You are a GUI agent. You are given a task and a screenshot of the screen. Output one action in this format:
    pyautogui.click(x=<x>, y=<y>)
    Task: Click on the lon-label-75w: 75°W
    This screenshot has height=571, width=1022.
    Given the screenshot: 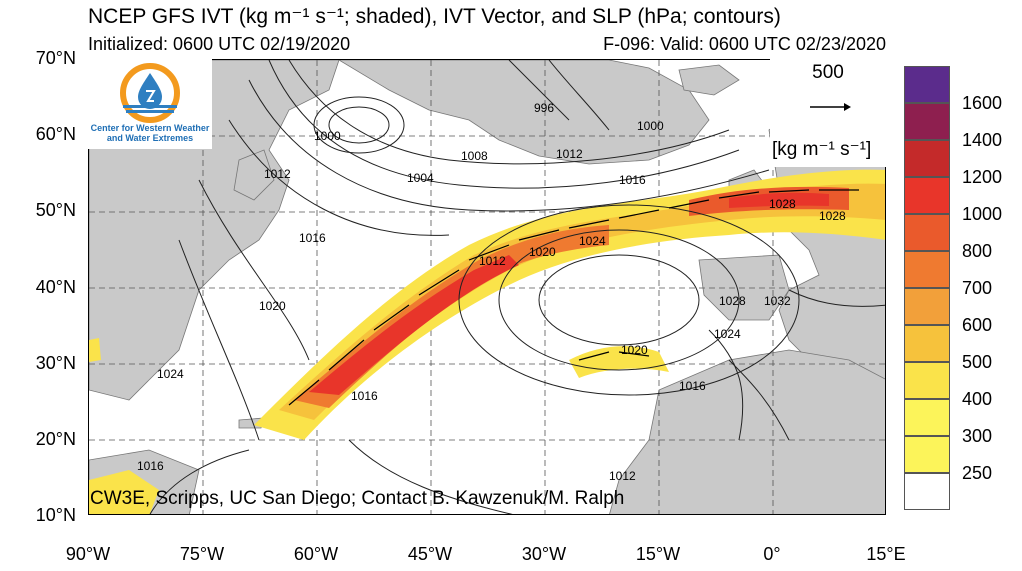 What is the action you would take?
    pyautogui.click(x=202, y=554)
    